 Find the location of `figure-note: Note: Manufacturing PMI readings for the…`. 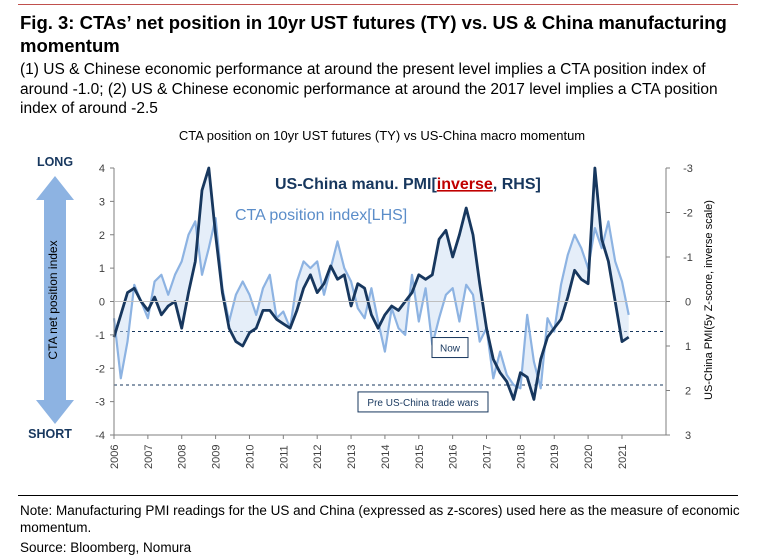

figure-note: Note: Manufacturing PMI readings for the… is located at coordinates (380, 519).